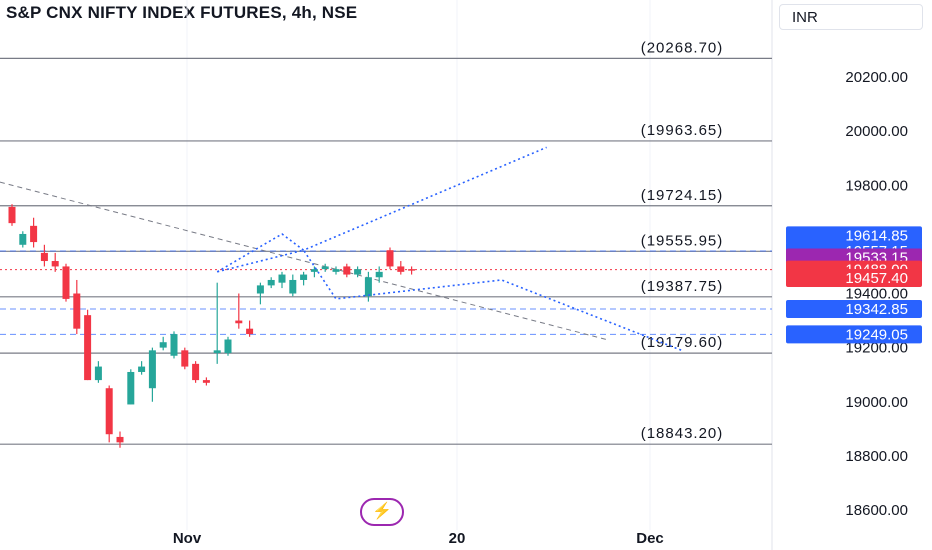  What do you see at coordinates (876, 294) in the screenshot?
I see `y-tick-label: 19400.00` at bounding box center [876, 294].